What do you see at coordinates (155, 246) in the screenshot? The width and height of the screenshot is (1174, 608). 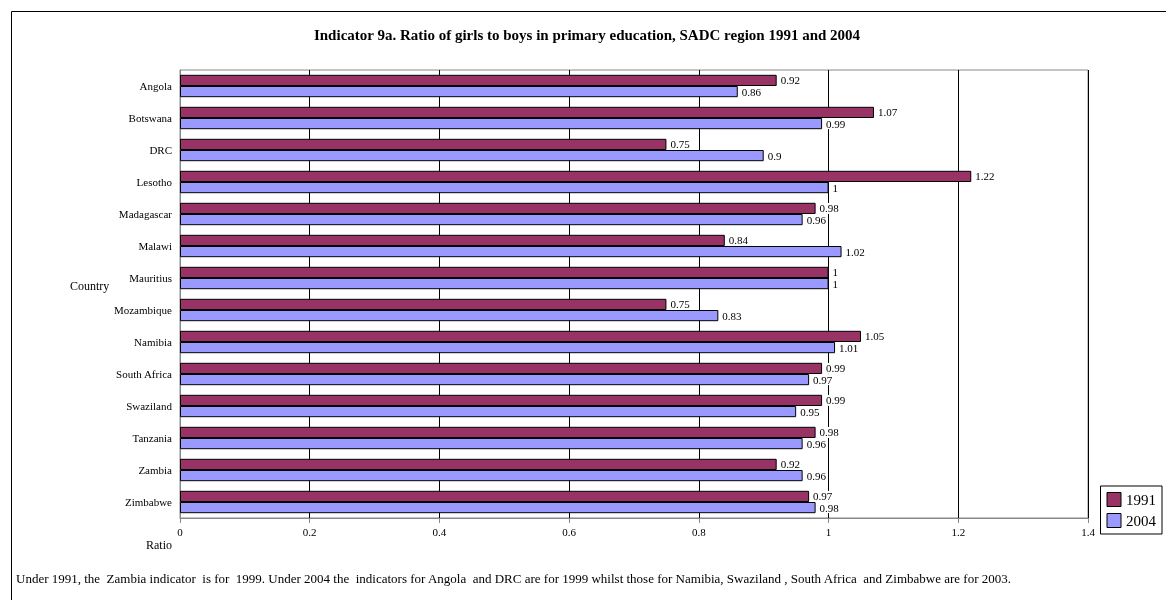 I see `y-tick-label: Malawi` at bounding box center [155, 246].